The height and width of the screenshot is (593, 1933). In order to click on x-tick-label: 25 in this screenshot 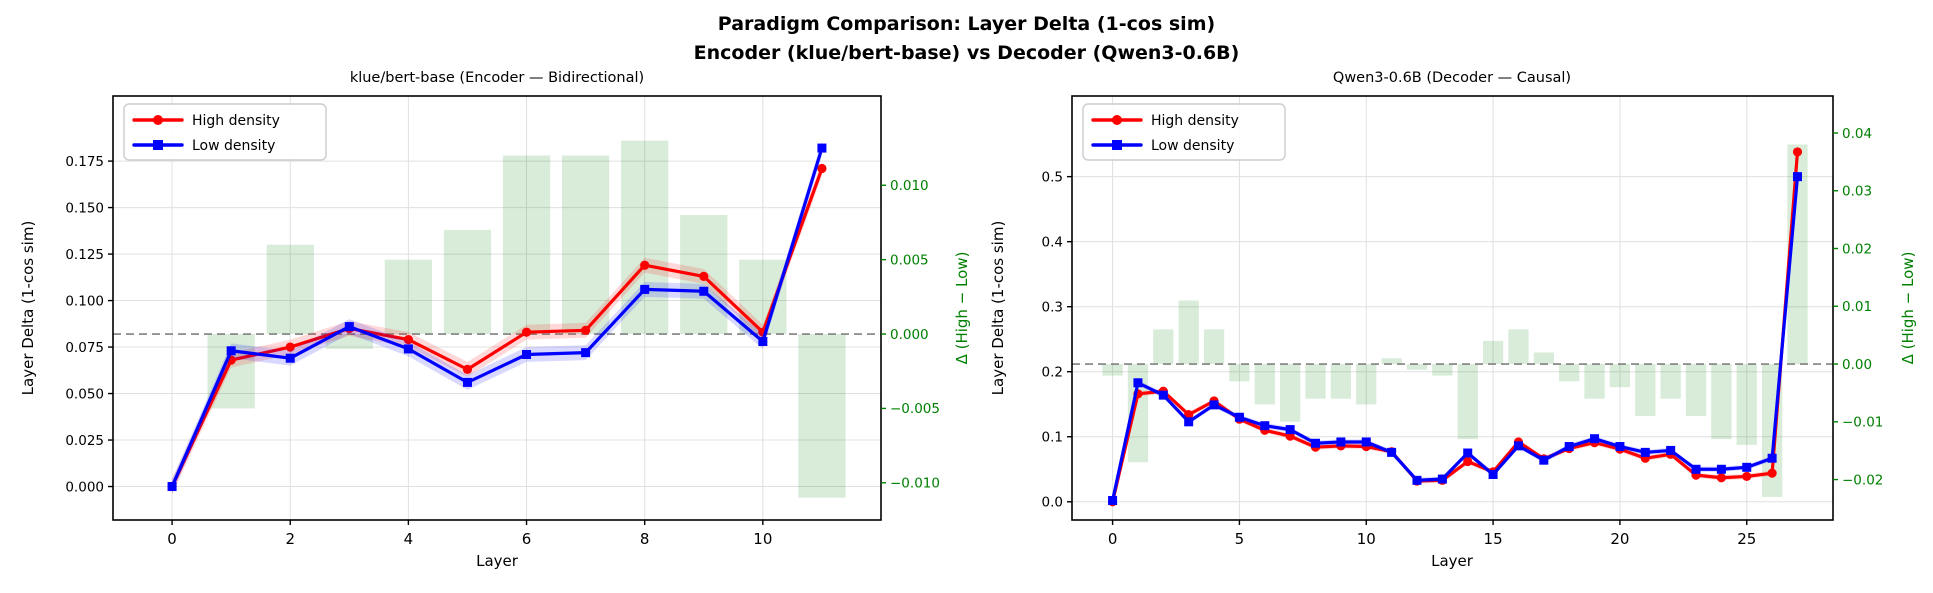, I will do `click(1746, 539)`.